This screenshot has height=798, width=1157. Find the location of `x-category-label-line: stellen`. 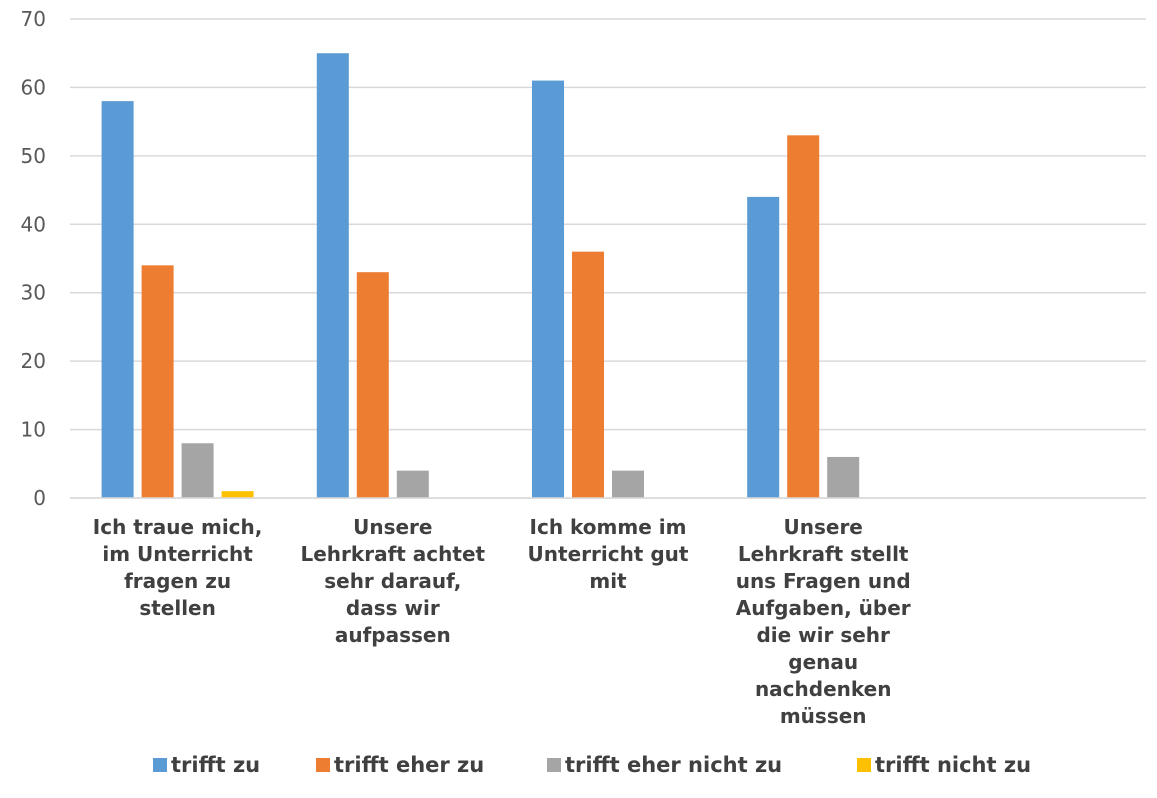

x-category-label-line: stellen is located at coordinates (177, 608).